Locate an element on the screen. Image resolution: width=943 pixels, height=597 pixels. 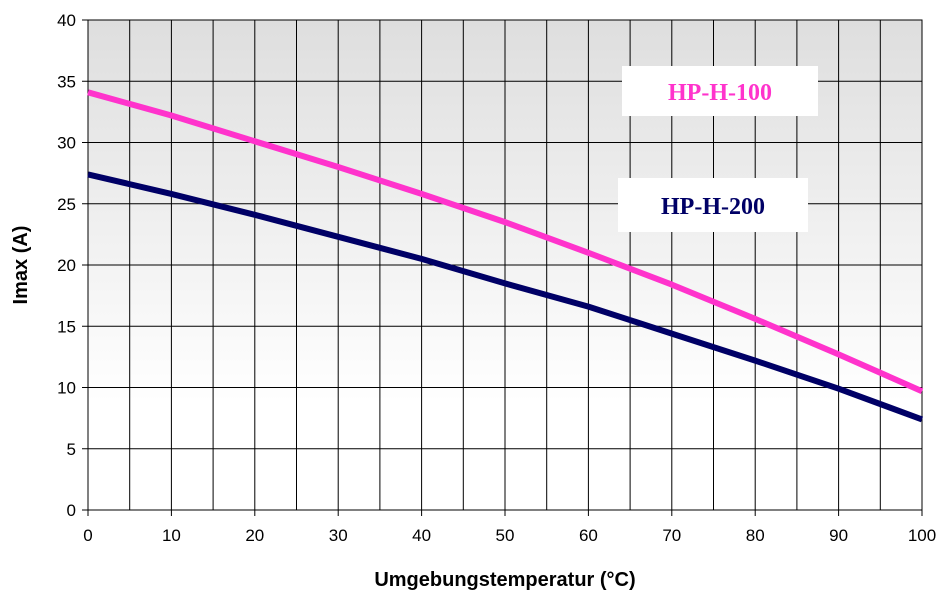
x-tick-label: 30 is located at coordinates (338, 535).